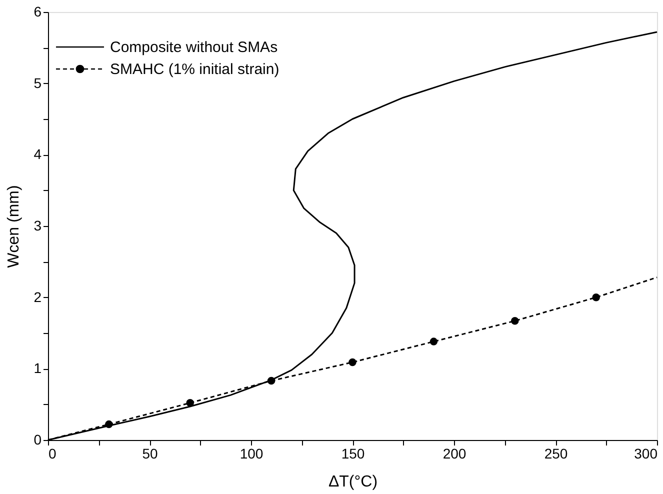 This screenshot has width=663, height=494. What do you see at coordinates (38, 440) in the screenshot?
I see `y-tick-label: 0` at bounding box center [38, 440].